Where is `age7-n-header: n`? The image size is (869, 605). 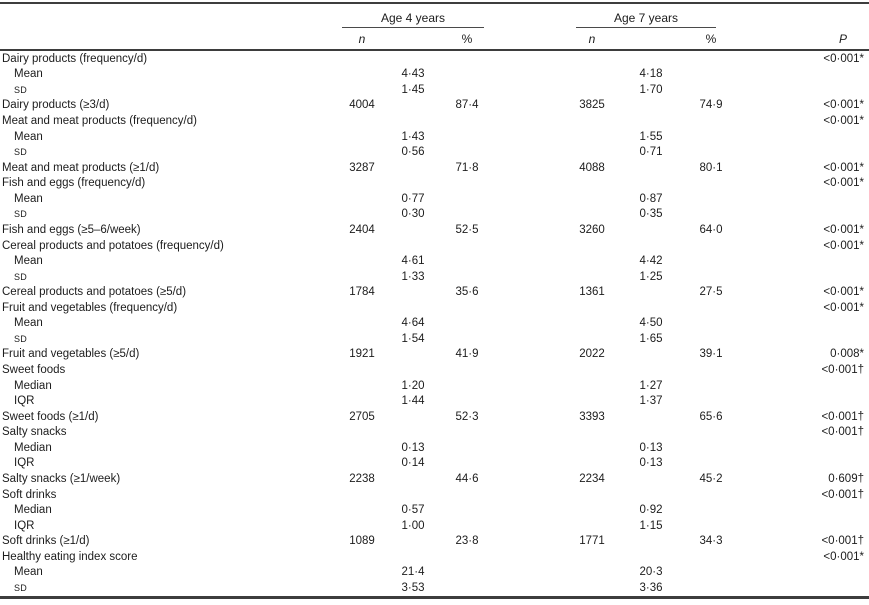
age7-n-header: n is located at coordinates (592, 39).